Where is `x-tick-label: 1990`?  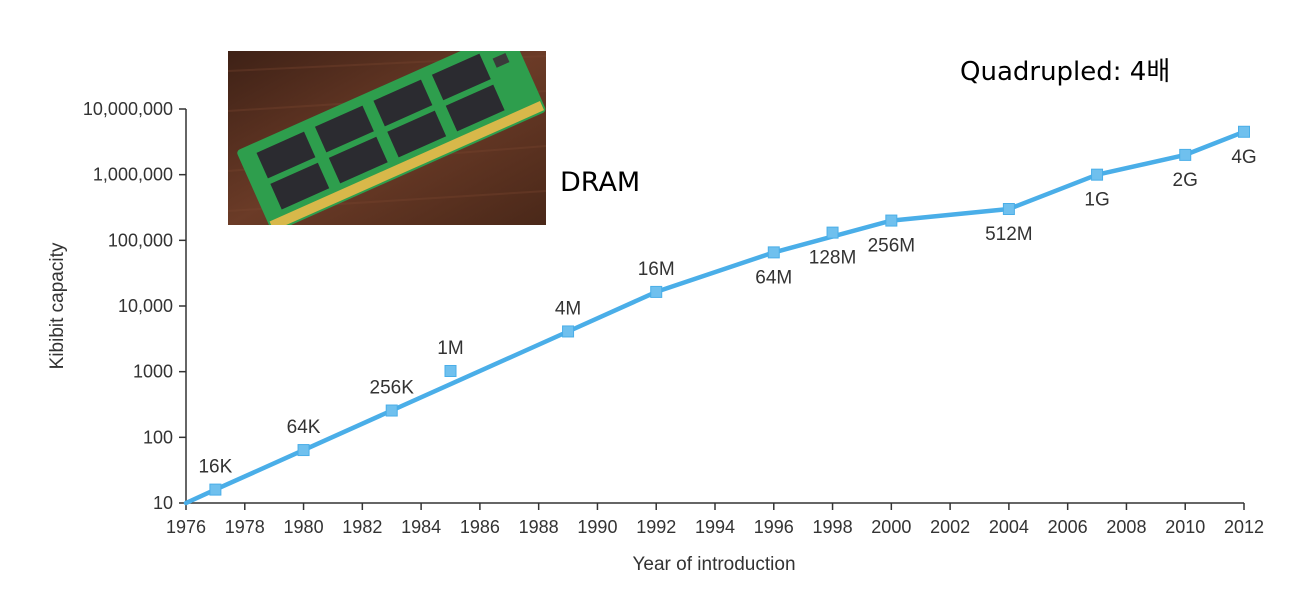 x-tick-label: 1990 is located at coordinates (597, 527).